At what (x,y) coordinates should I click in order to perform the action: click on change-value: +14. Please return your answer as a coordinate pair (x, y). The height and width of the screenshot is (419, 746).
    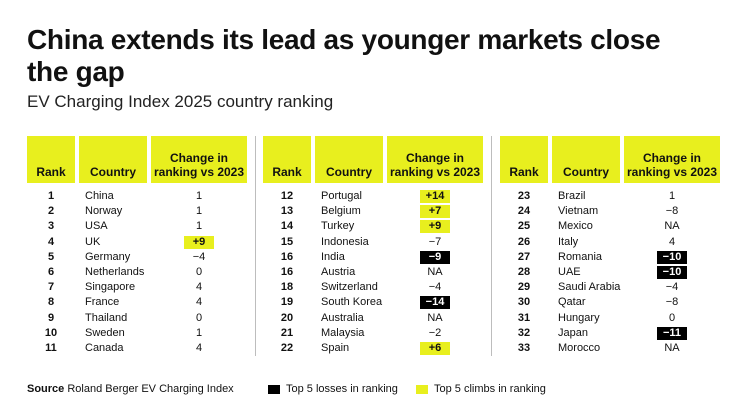
    Looking at the image, I should click on (435, 196).